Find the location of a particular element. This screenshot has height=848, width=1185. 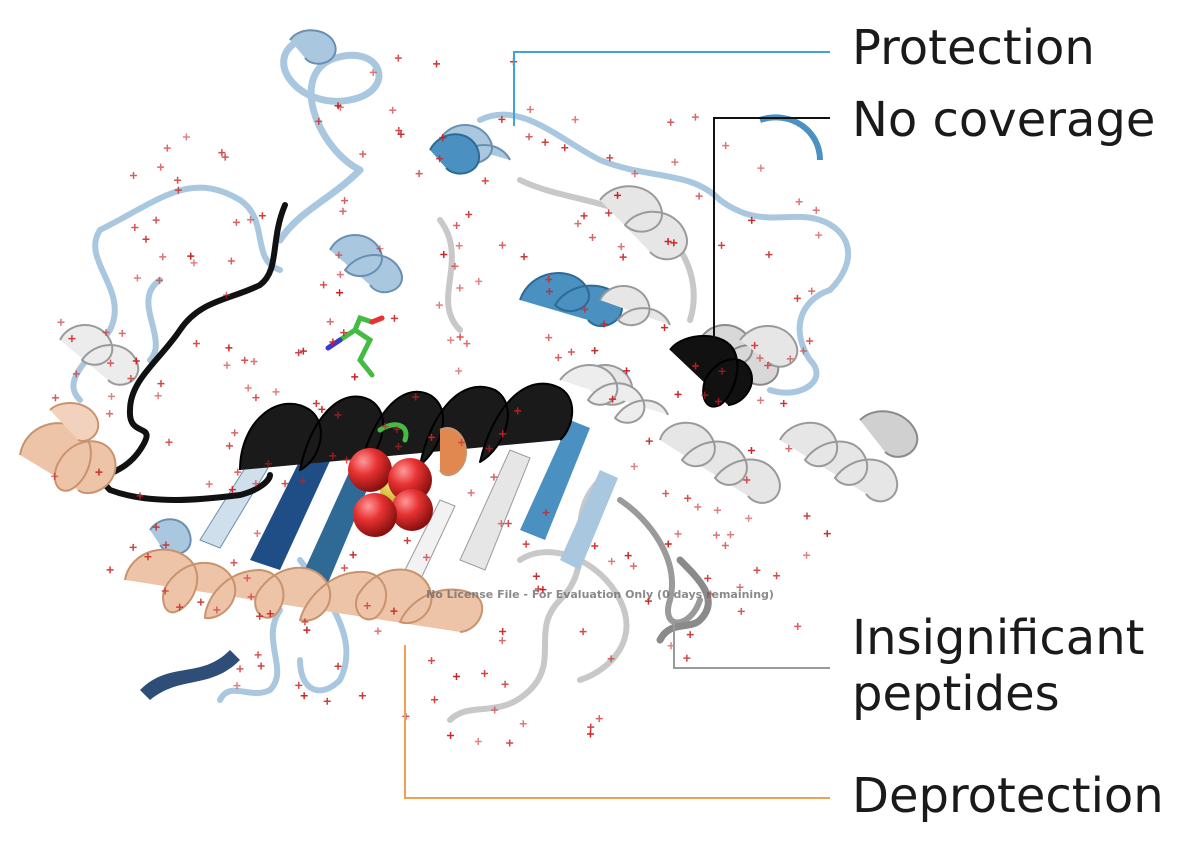

insignificant-label-line1: Insignificant is located at coordinates (998, 638).